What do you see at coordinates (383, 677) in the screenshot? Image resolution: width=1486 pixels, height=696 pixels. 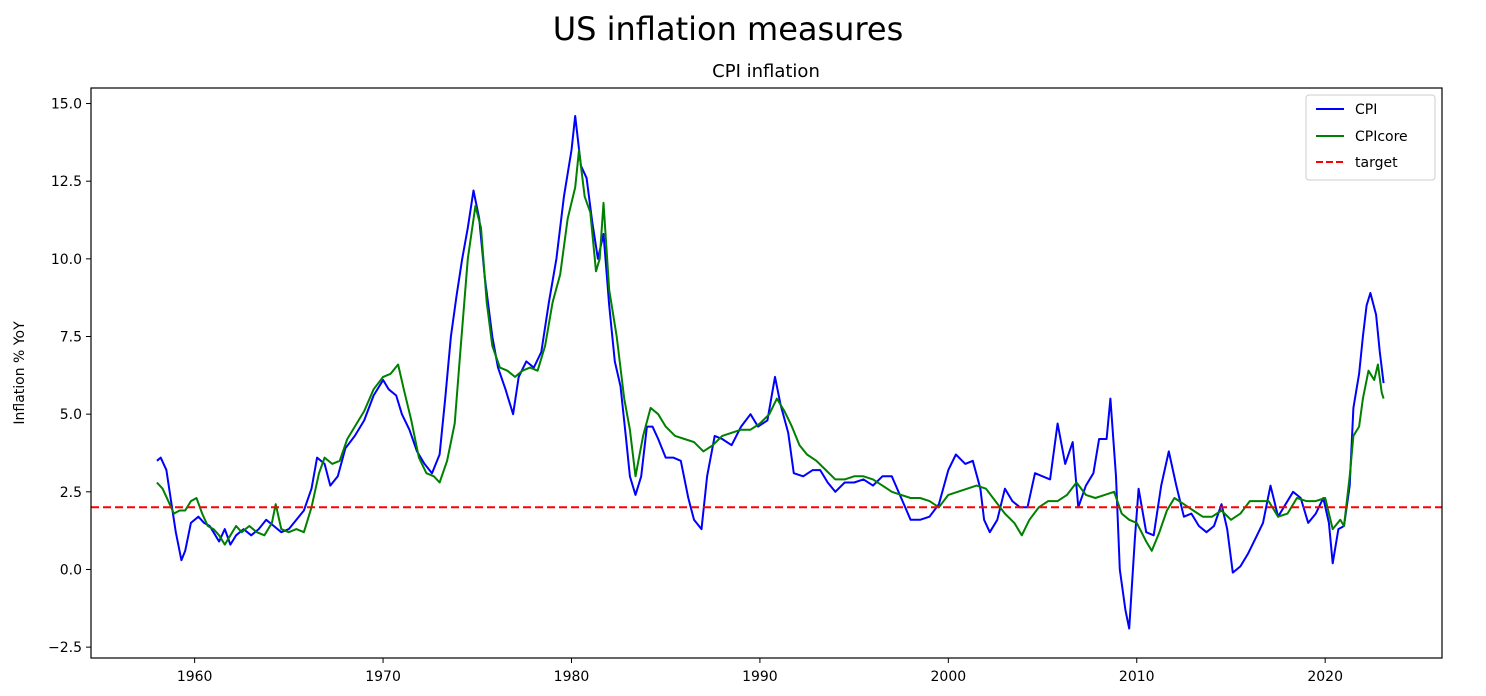 I see `x-tick-label: 1970` at bounding box center [383, 677].